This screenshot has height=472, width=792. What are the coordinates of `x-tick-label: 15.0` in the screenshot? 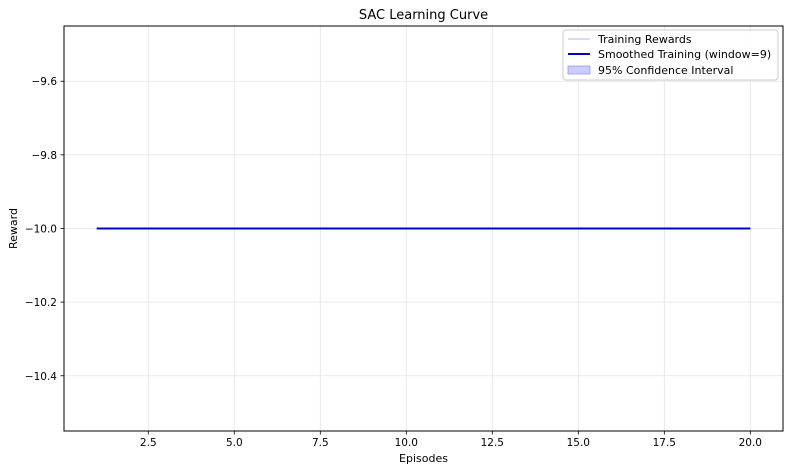 It's located at (578, 443).